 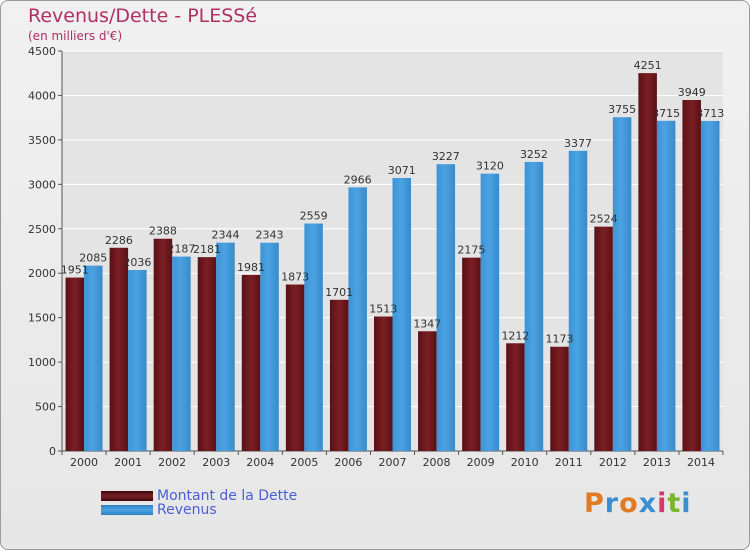 I want to click on x-tick-label: 2013, so click(x=657, y=462).